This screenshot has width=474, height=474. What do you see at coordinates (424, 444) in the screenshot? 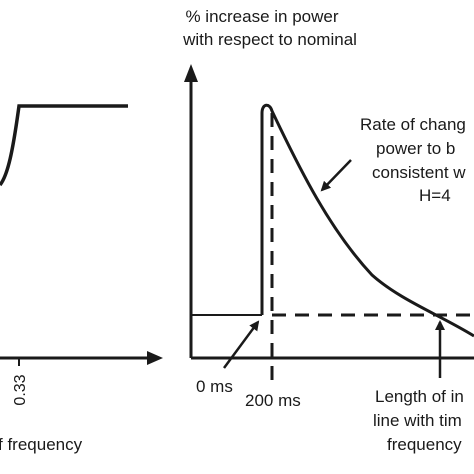
I see `length-annotation-line3: frequency` at bounding box center [424, 444].